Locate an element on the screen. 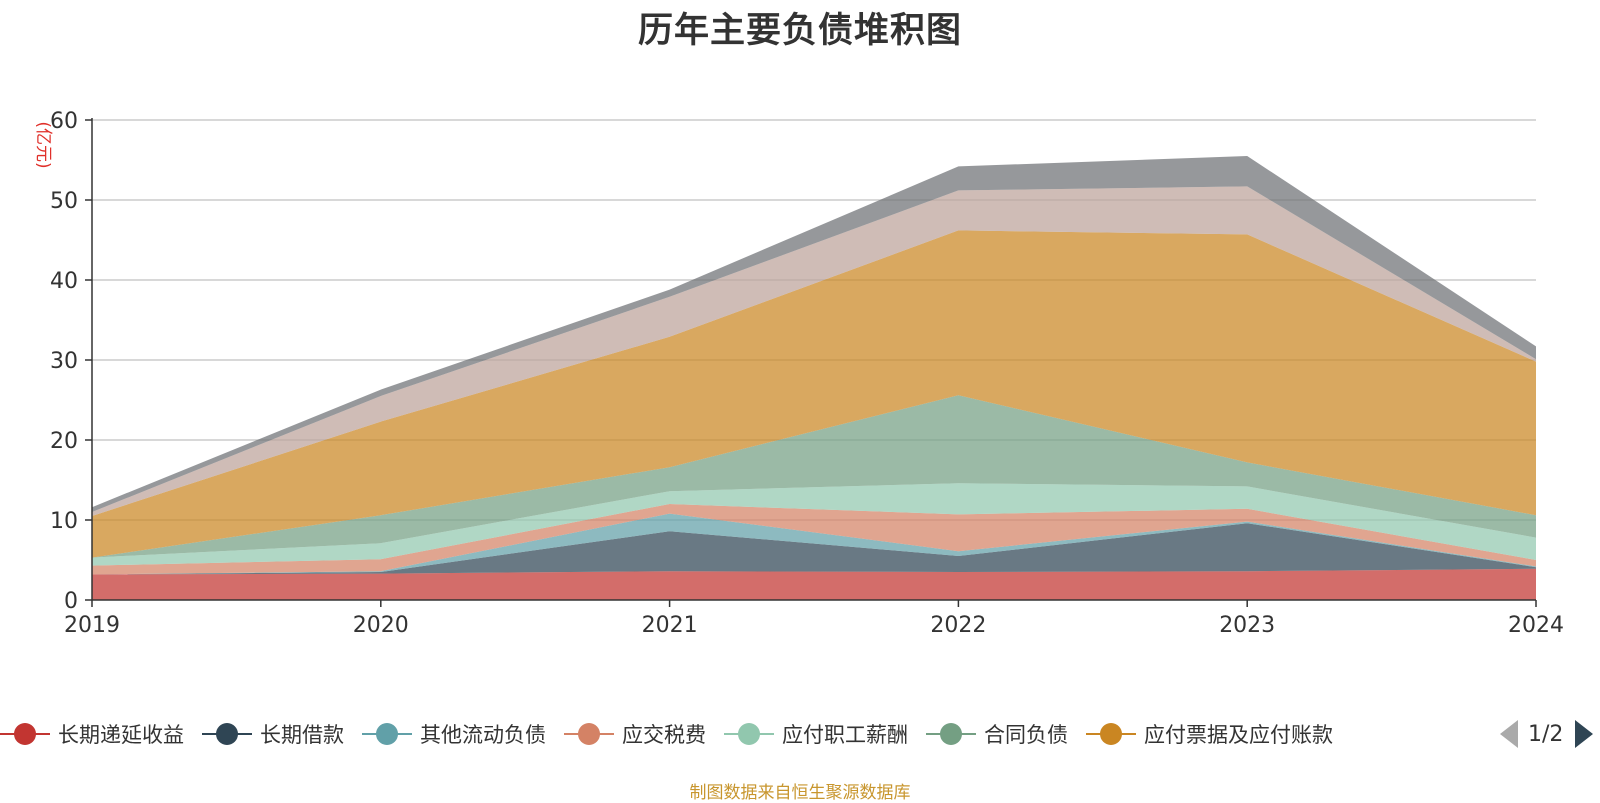 This screenshot has width=1600, height=803. y-tick-label: 20 is located at coordinates (64, 441).